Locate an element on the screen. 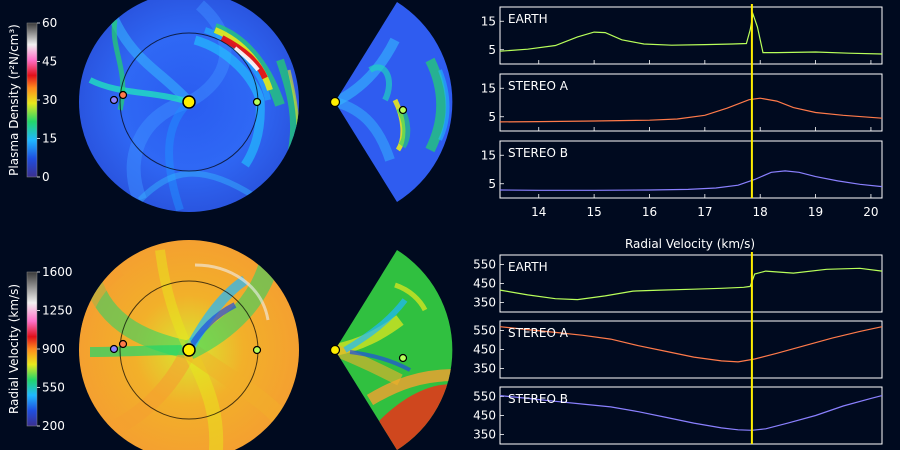 The width and height of the screenshot is (900, 450). density-ecliptic-disc is located at coordinates (189, 106).